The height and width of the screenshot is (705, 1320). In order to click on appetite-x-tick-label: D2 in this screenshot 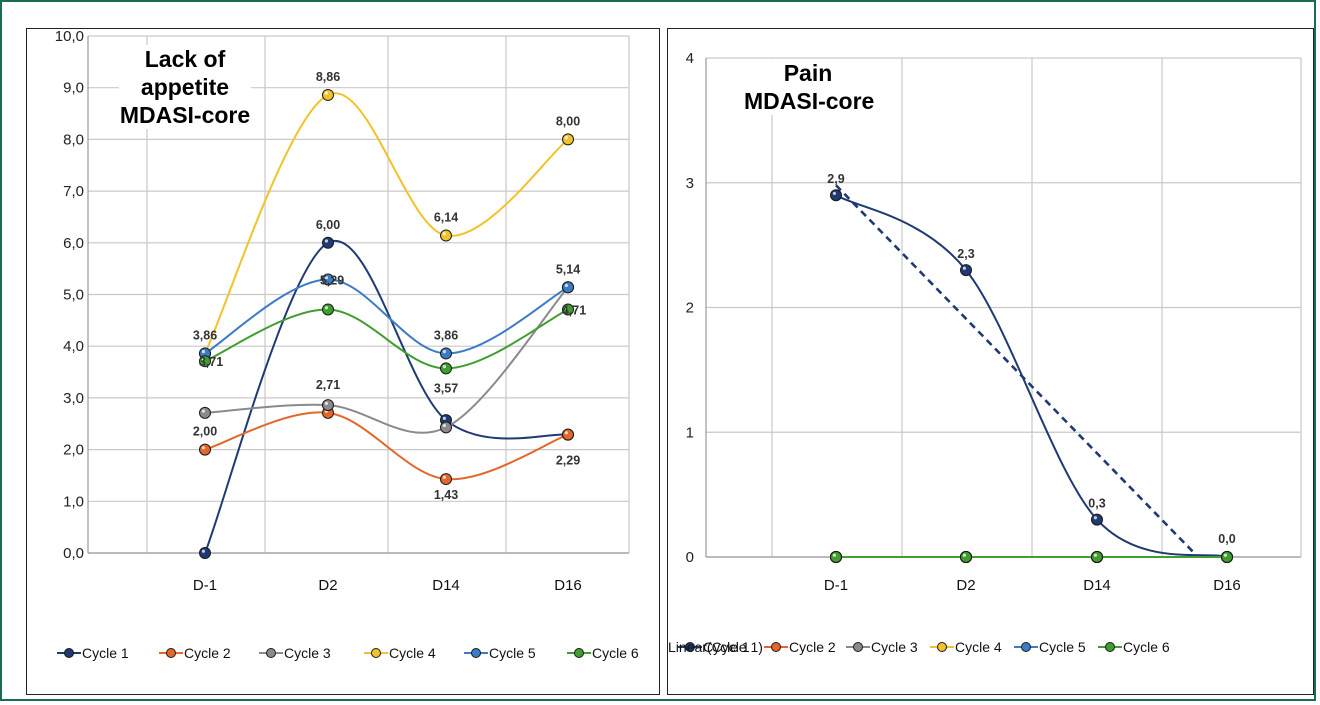, I will do `click(327, 585)`.